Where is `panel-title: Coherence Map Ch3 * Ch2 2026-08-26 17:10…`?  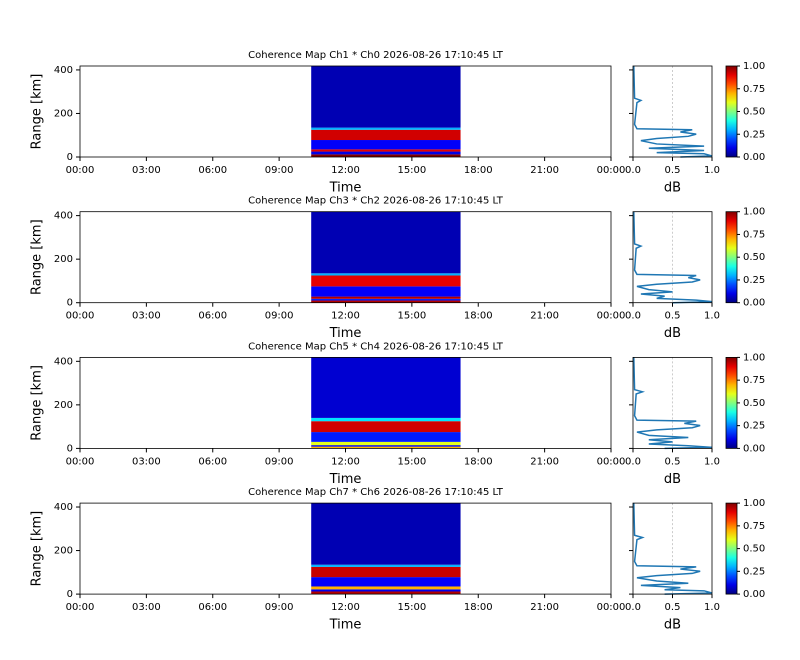
panel-title: Coherence Map Ch3 * Ch2 2026-08-26 17:10… is located at coordinates (376, 201).